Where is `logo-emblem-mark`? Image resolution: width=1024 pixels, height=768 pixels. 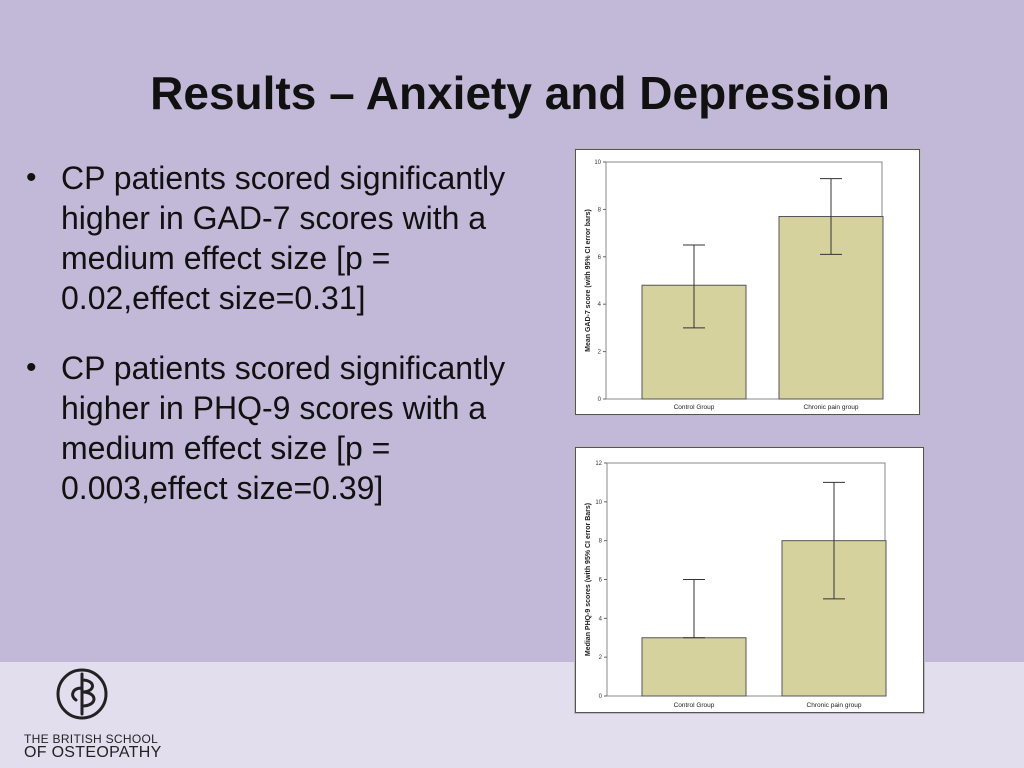 logo-emblem-mark is located at coordinates (83, 694).